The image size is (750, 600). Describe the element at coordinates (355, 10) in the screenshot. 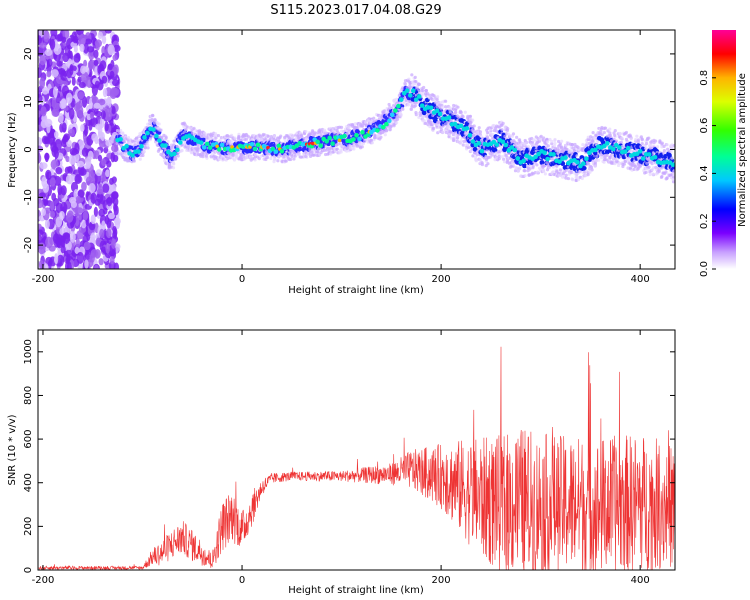

I see `figure-title: S115.2023.017.04.08.G29` at that location.